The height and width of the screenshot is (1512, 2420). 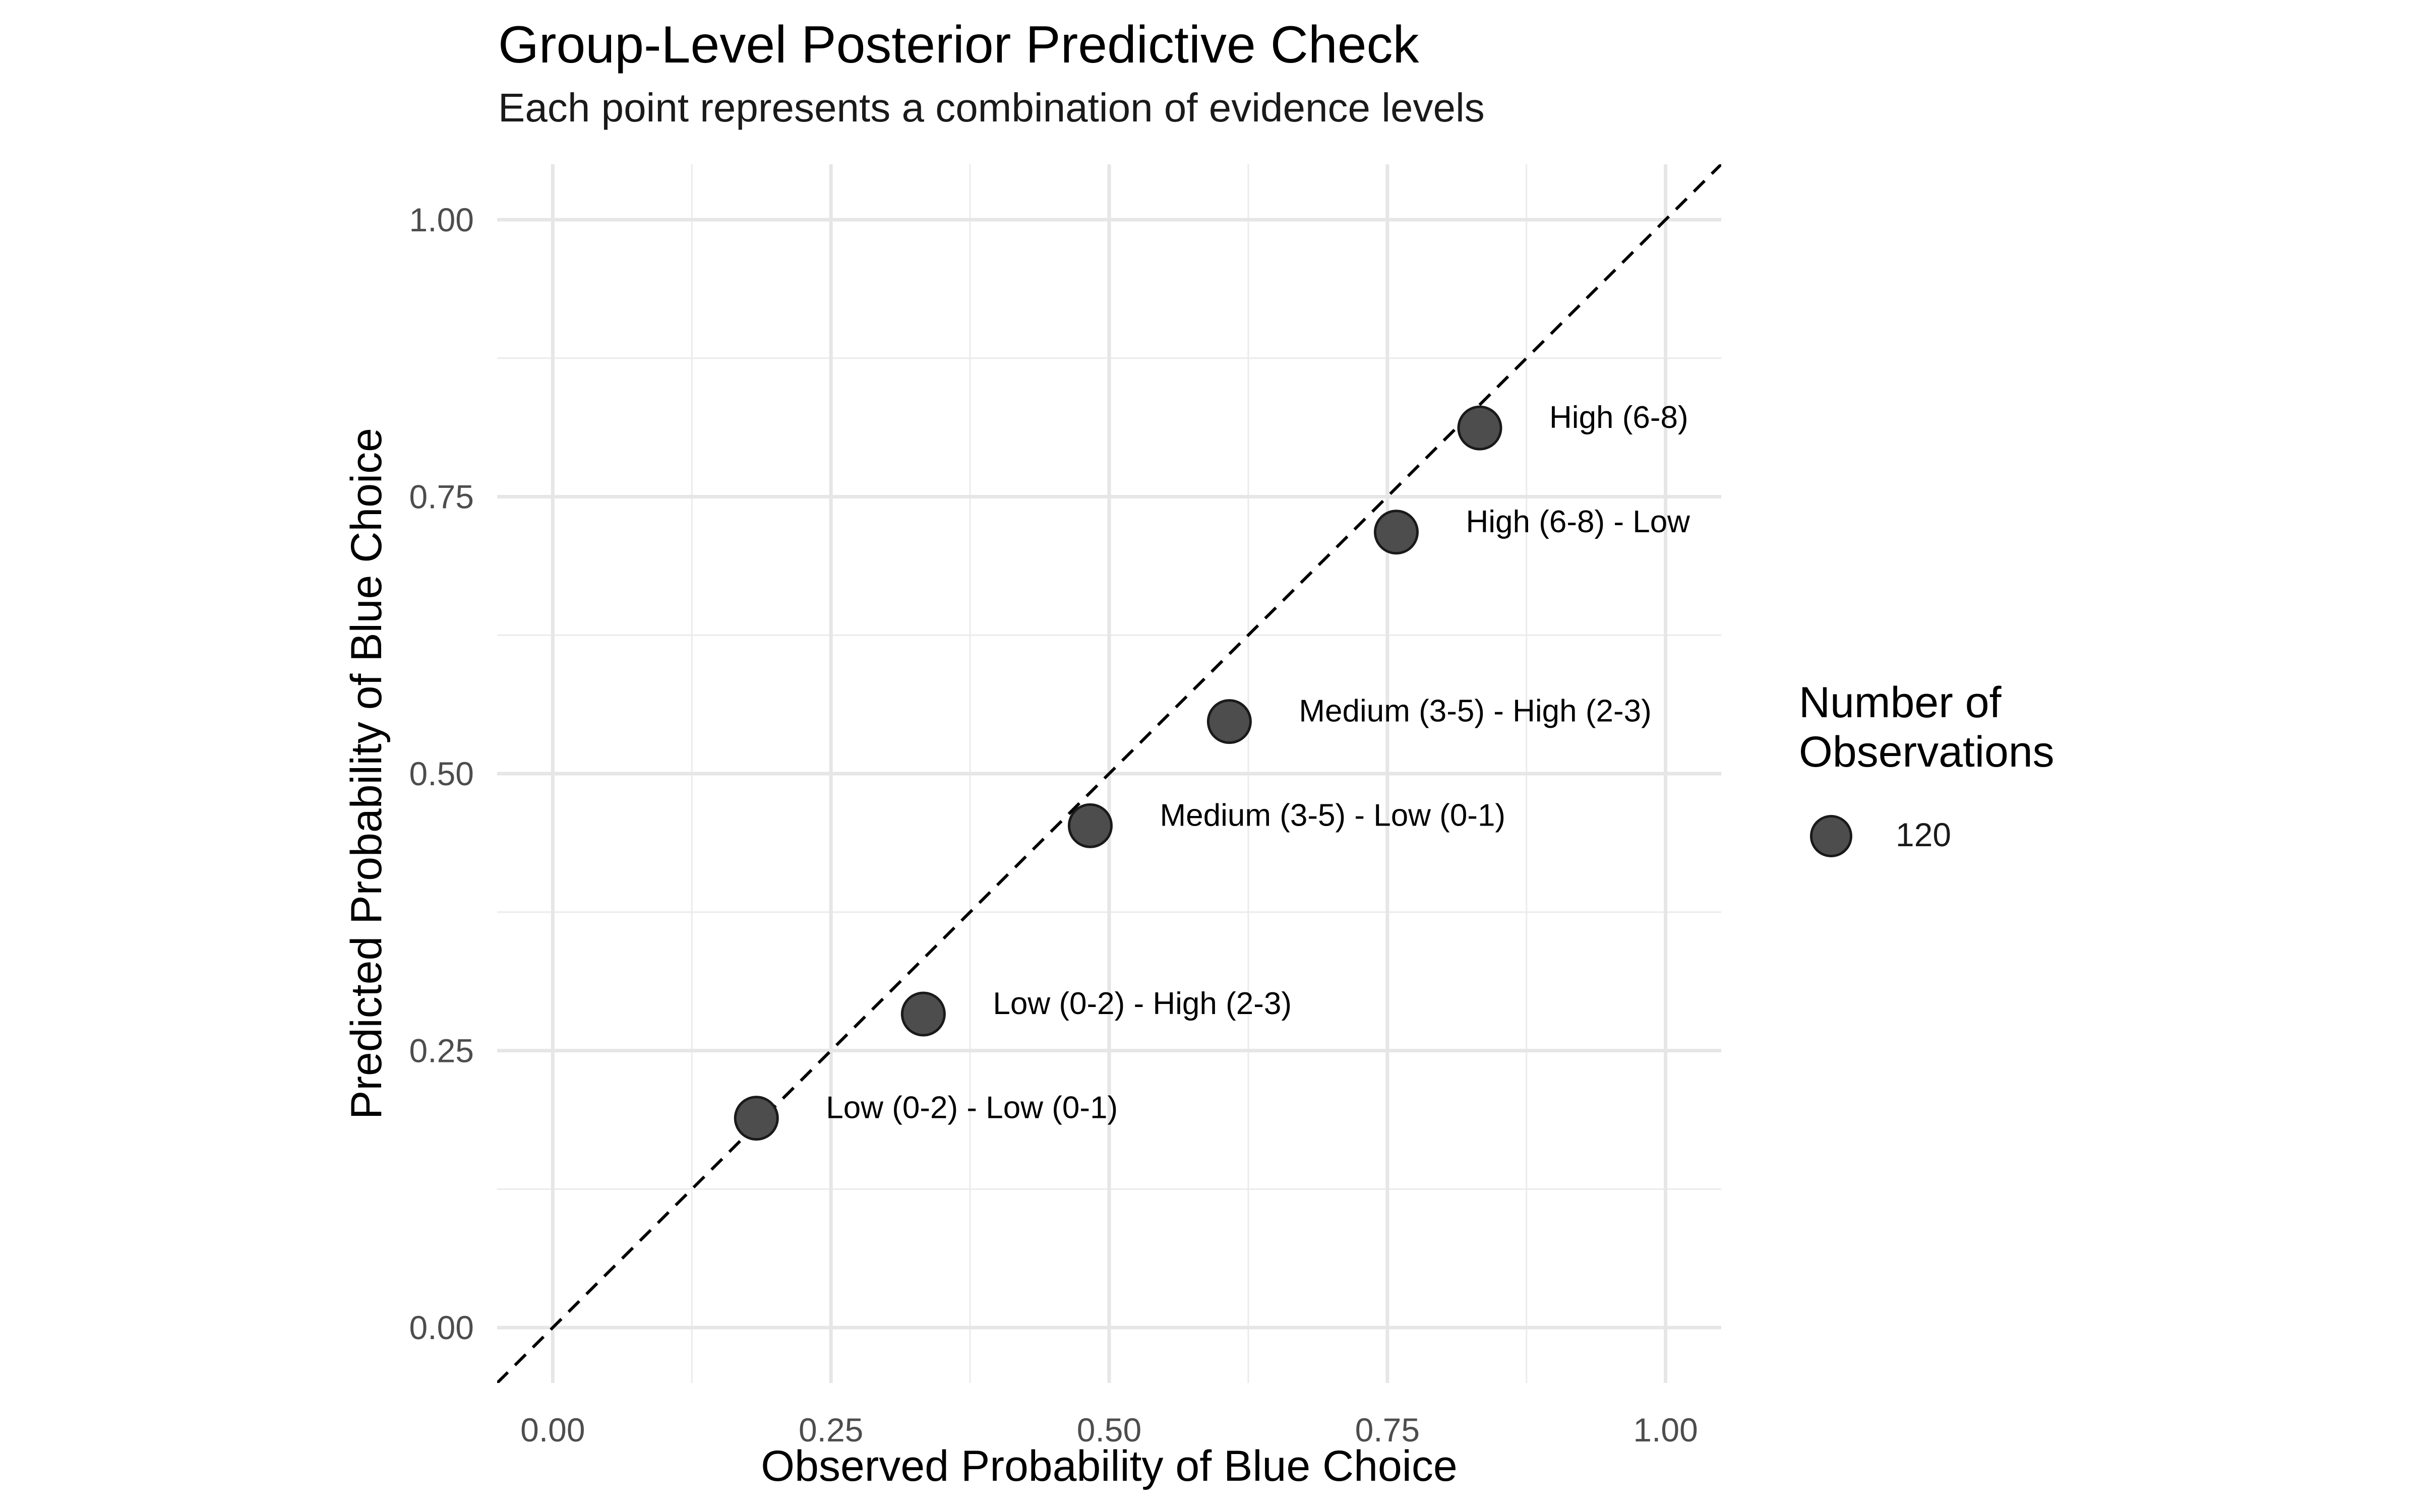 What do you see at coordinates (1142, 1003) in the screenshot?
I see `data-point-label: Low (0-2) - High (2-3)` at bounding box center [1142, 1003].